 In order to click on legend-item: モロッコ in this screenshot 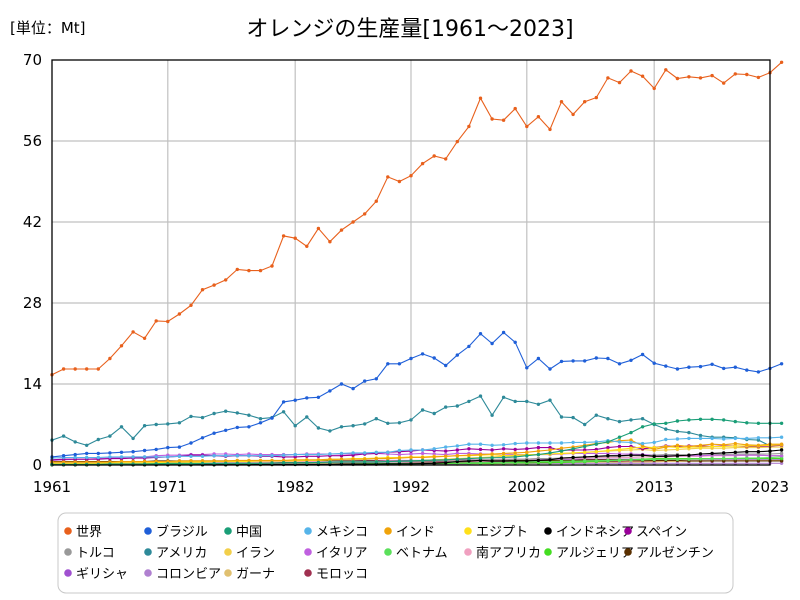, I will do `click(336, 574)`.